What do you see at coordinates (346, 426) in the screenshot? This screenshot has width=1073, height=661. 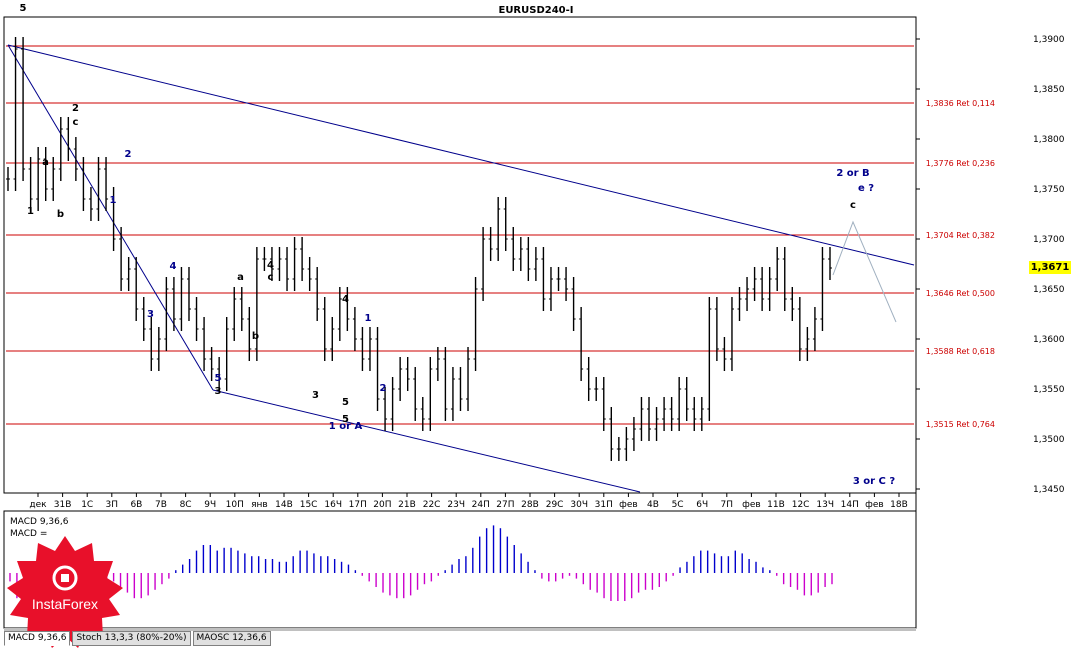 I see `wave-label-20: 1 or A` at bounding box center [346, 426].